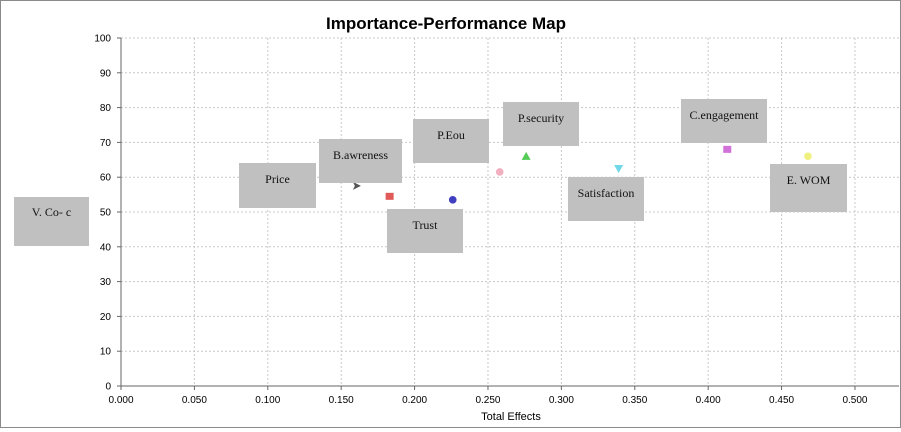  Describe the element at coordinates (426, 225) in the screenshot. I see `annotation-trust-label: Trust` at that location.